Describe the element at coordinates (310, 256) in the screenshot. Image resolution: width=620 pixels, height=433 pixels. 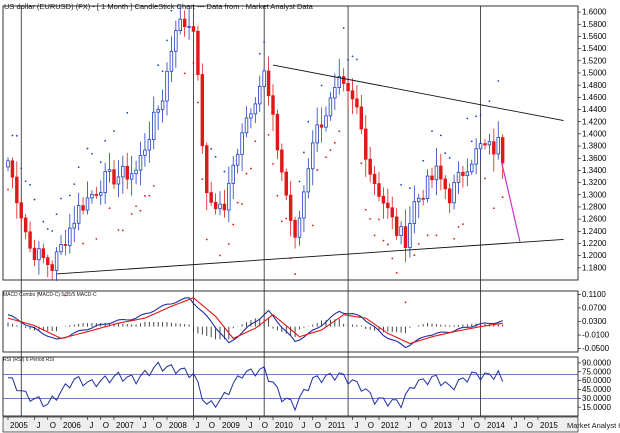
I see `trendline-lower` at that location.